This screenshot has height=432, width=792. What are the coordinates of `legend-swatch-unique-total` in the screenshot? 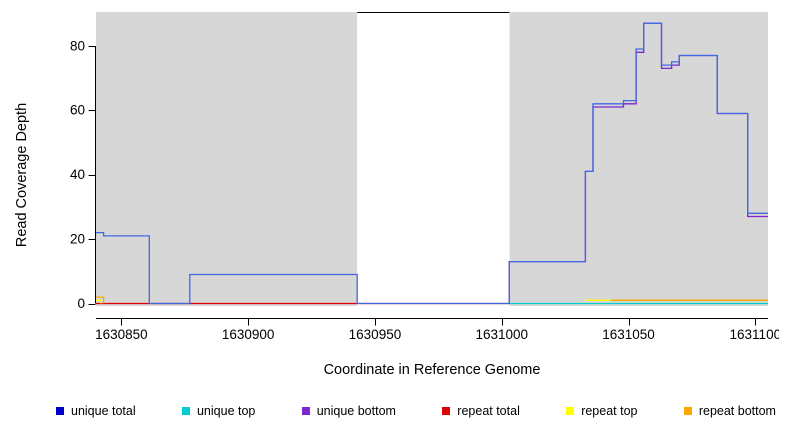 It's located at (60, 411).